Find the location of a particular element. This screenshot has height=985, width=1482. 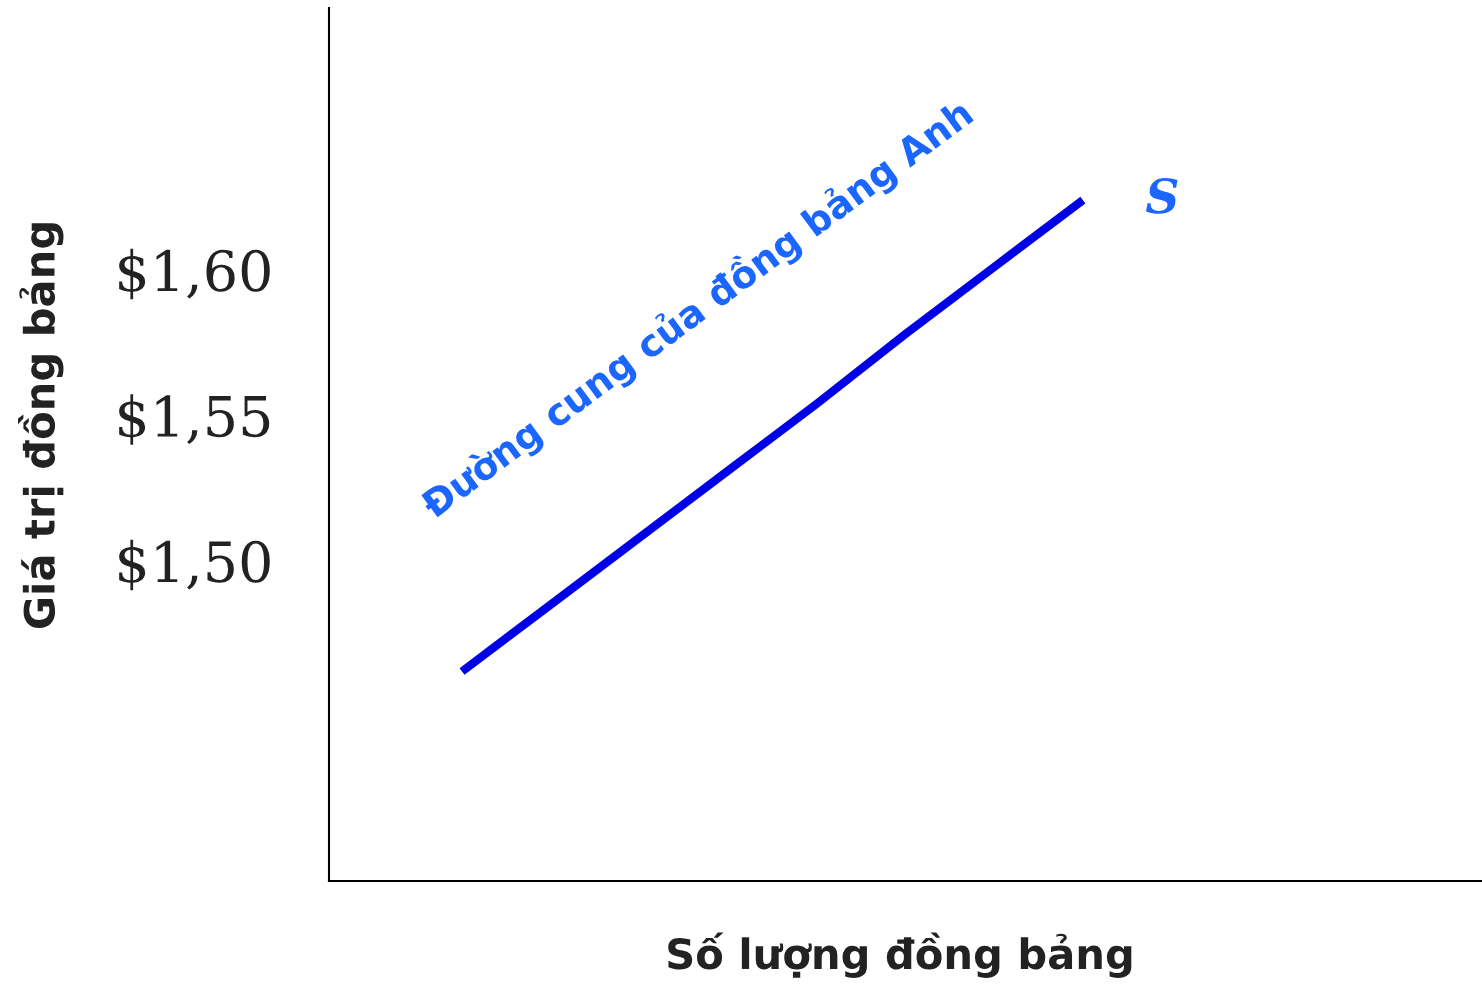

y-tick-label: $1,60 is located at coordinates (194, 274).